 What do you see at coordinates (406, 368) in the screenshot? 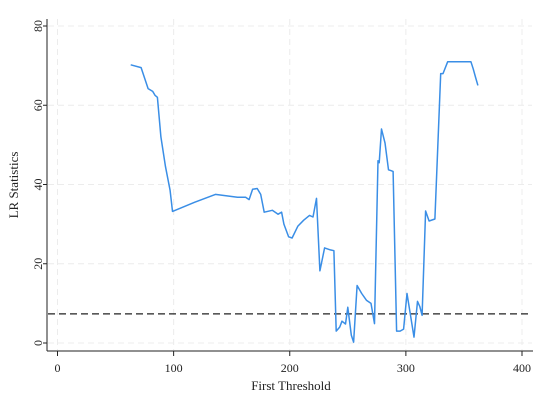
I see `x-tick-label: 300` at bounding box center [406, 368].